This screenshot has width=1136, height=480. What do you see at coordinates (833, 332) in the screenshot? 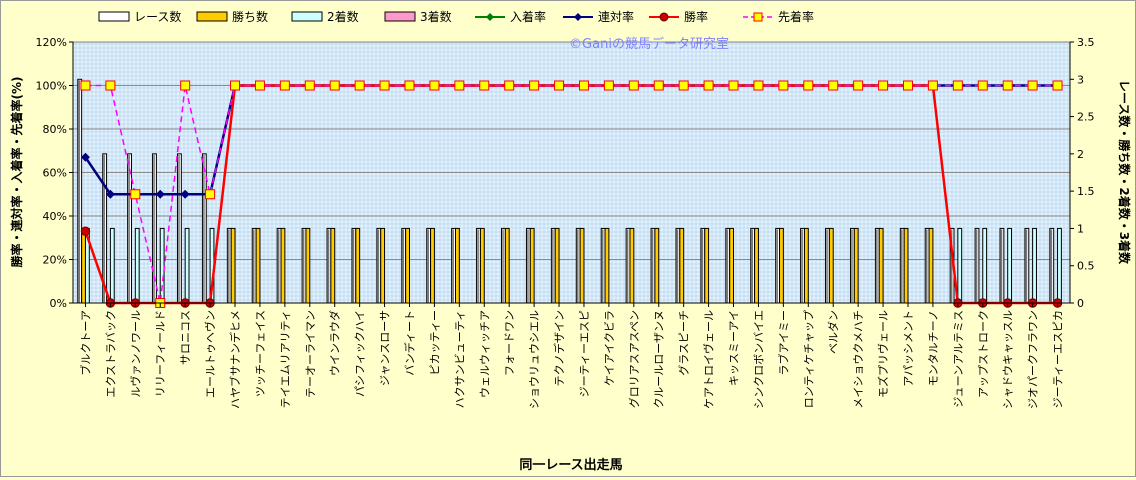
I see `x-tick-label: ベルダン` at bounding box center [833, 332].